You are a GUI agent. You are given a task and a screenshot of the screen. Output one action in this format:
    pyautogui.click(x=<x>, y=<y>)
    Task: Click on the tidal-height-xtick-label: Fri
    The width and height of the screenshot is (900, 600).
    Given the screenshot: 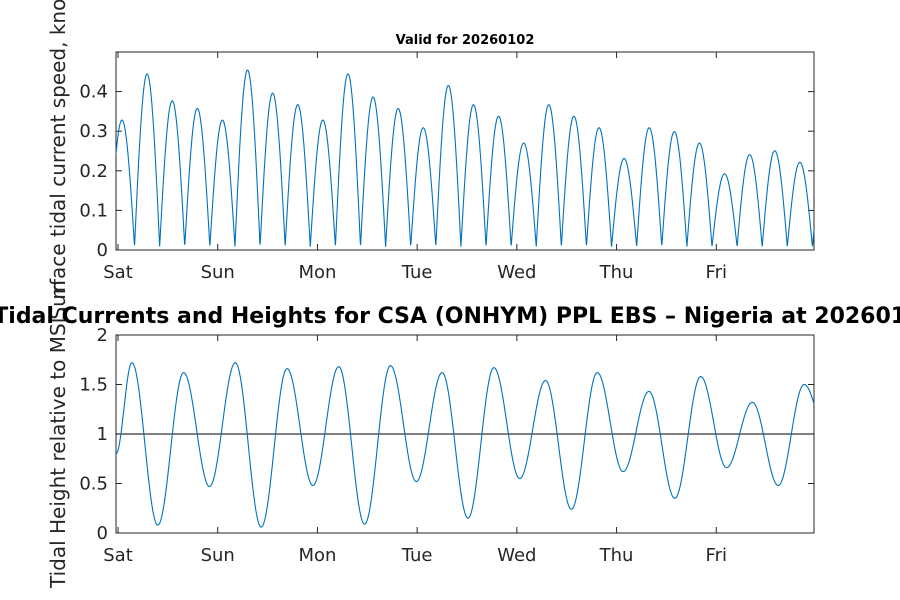 What is the action you would take?
    pyautogui.click(x=716, y=555)
    